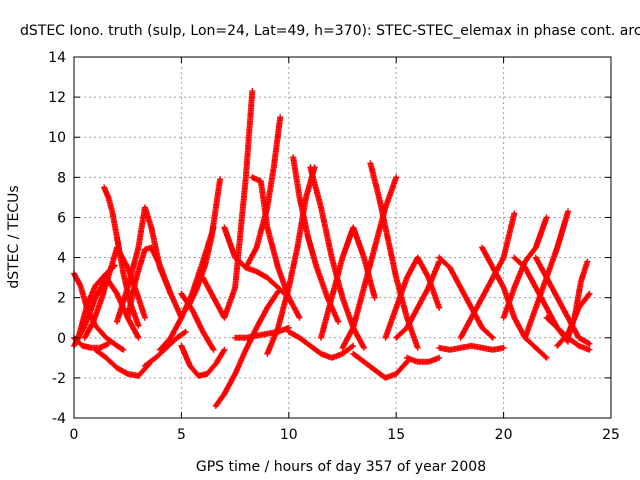 Image resolution: width=640 pixels, height=480 pixels. What do you see at coordinates (61, 178) in the screenshot?
I see `y-tick-label: 8` at bounding box center [61, 178].